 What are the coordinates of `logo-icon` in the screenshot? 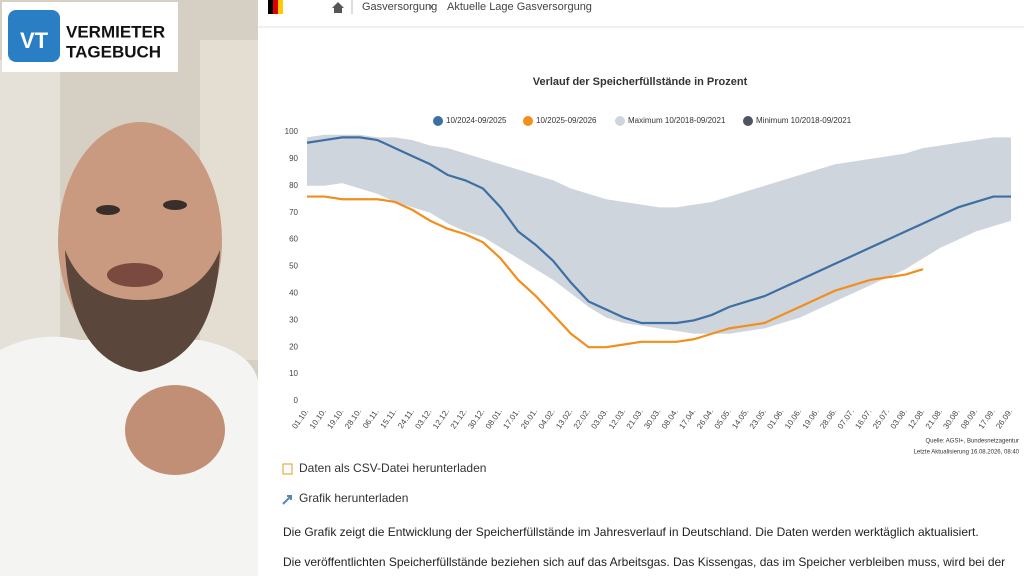 It's located at (34, 36).